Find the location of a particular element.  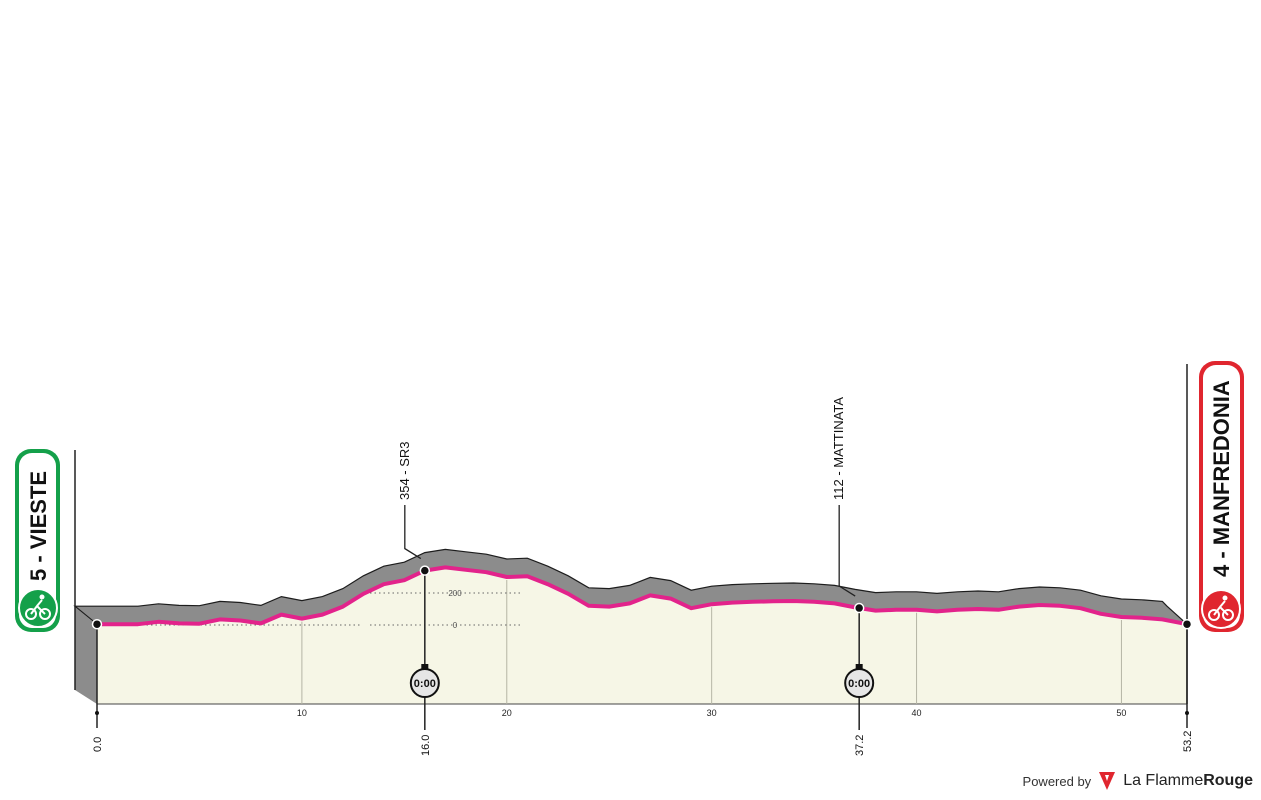

start-finish-markers: 0.0 53.2 is located at coordinates (642, 685).